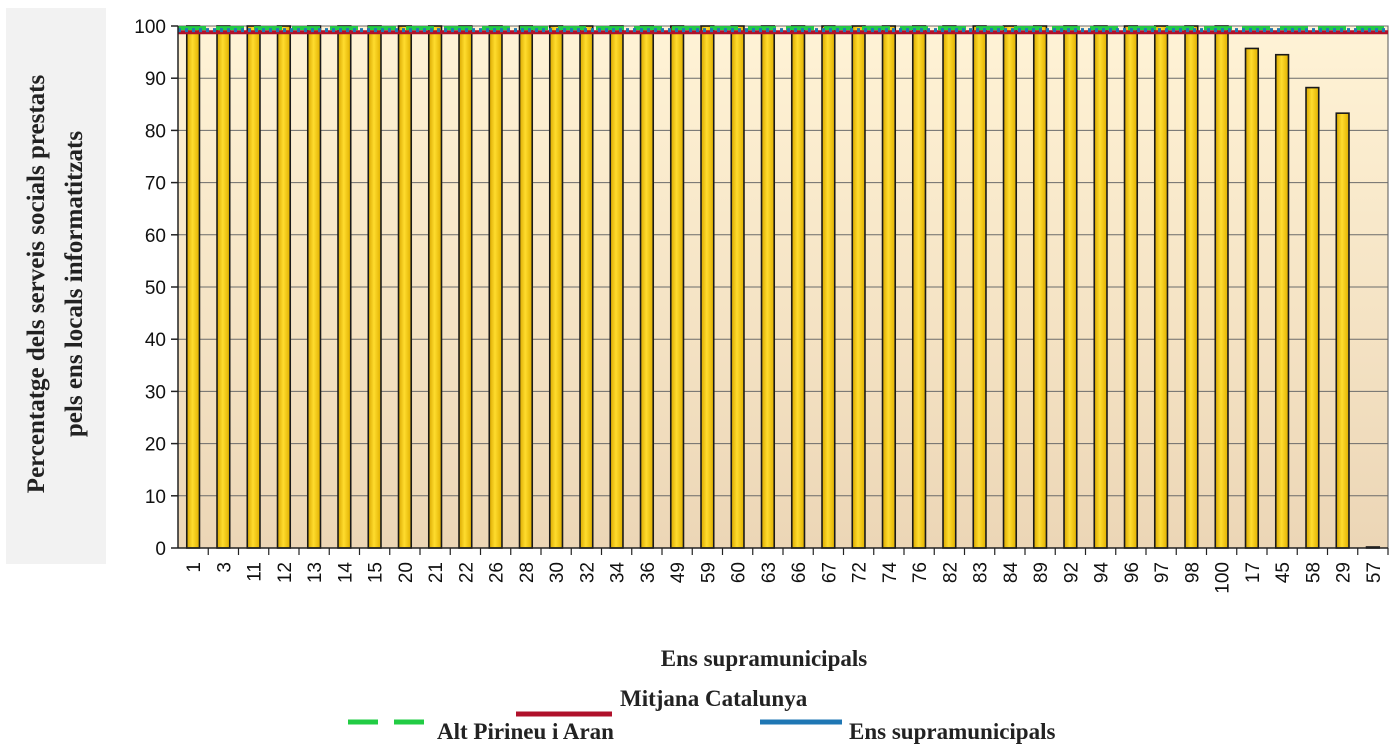 This screenshot has width=1391, height=746. What do you see at coordinates (224, 567) in the screenshot?
I see `x-tick-label: 3` at bounding box center [224, 567].